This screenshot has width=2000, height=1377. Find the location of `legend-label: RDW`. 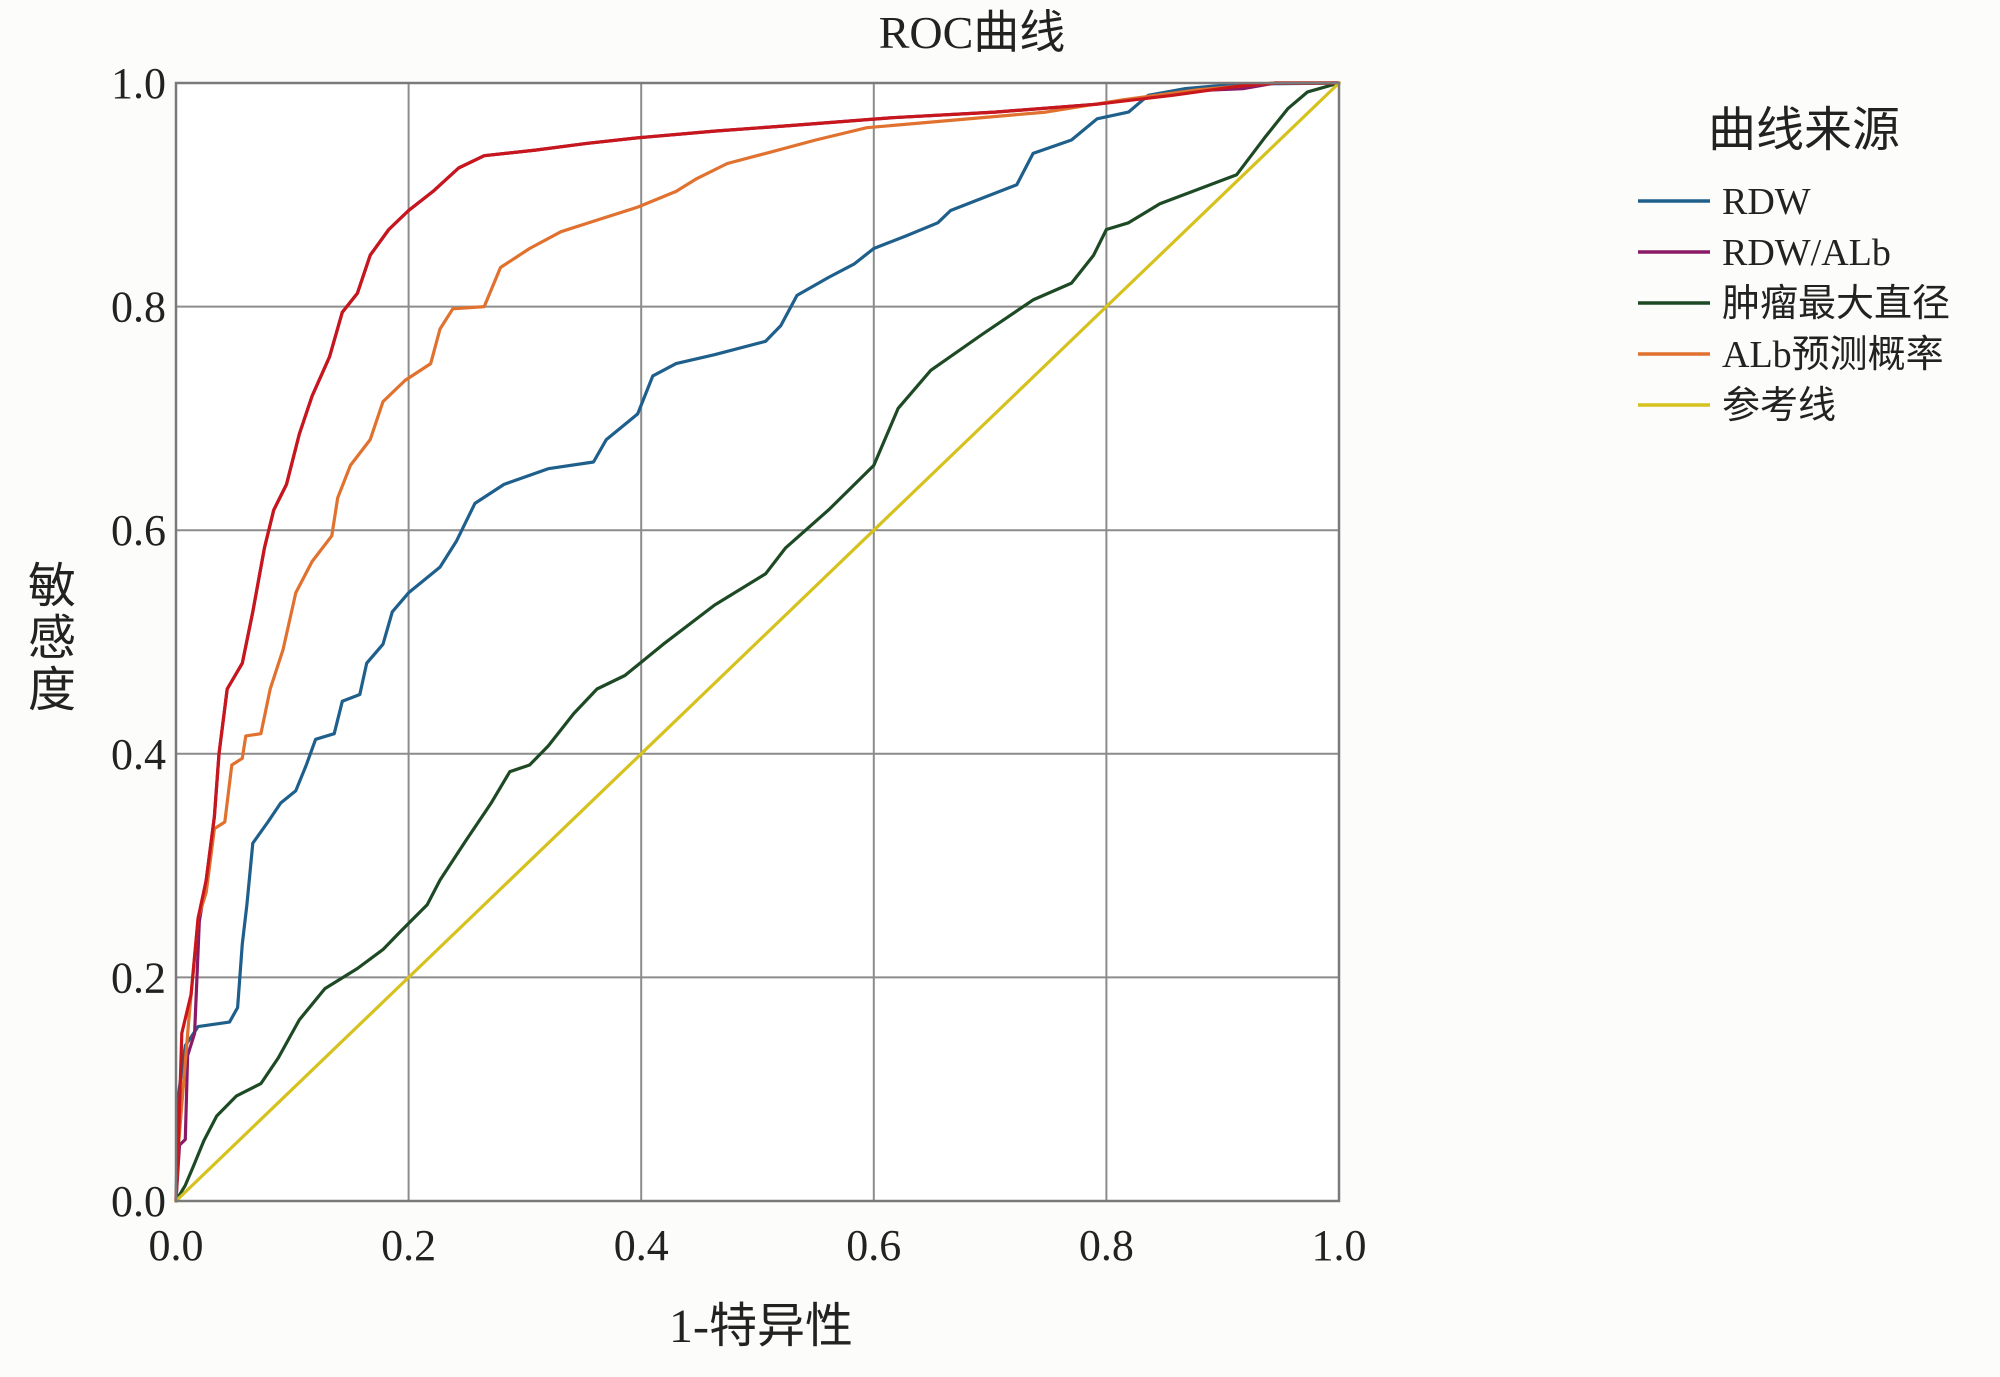

legend-label: RDW is located at coordinates (1766, 202).